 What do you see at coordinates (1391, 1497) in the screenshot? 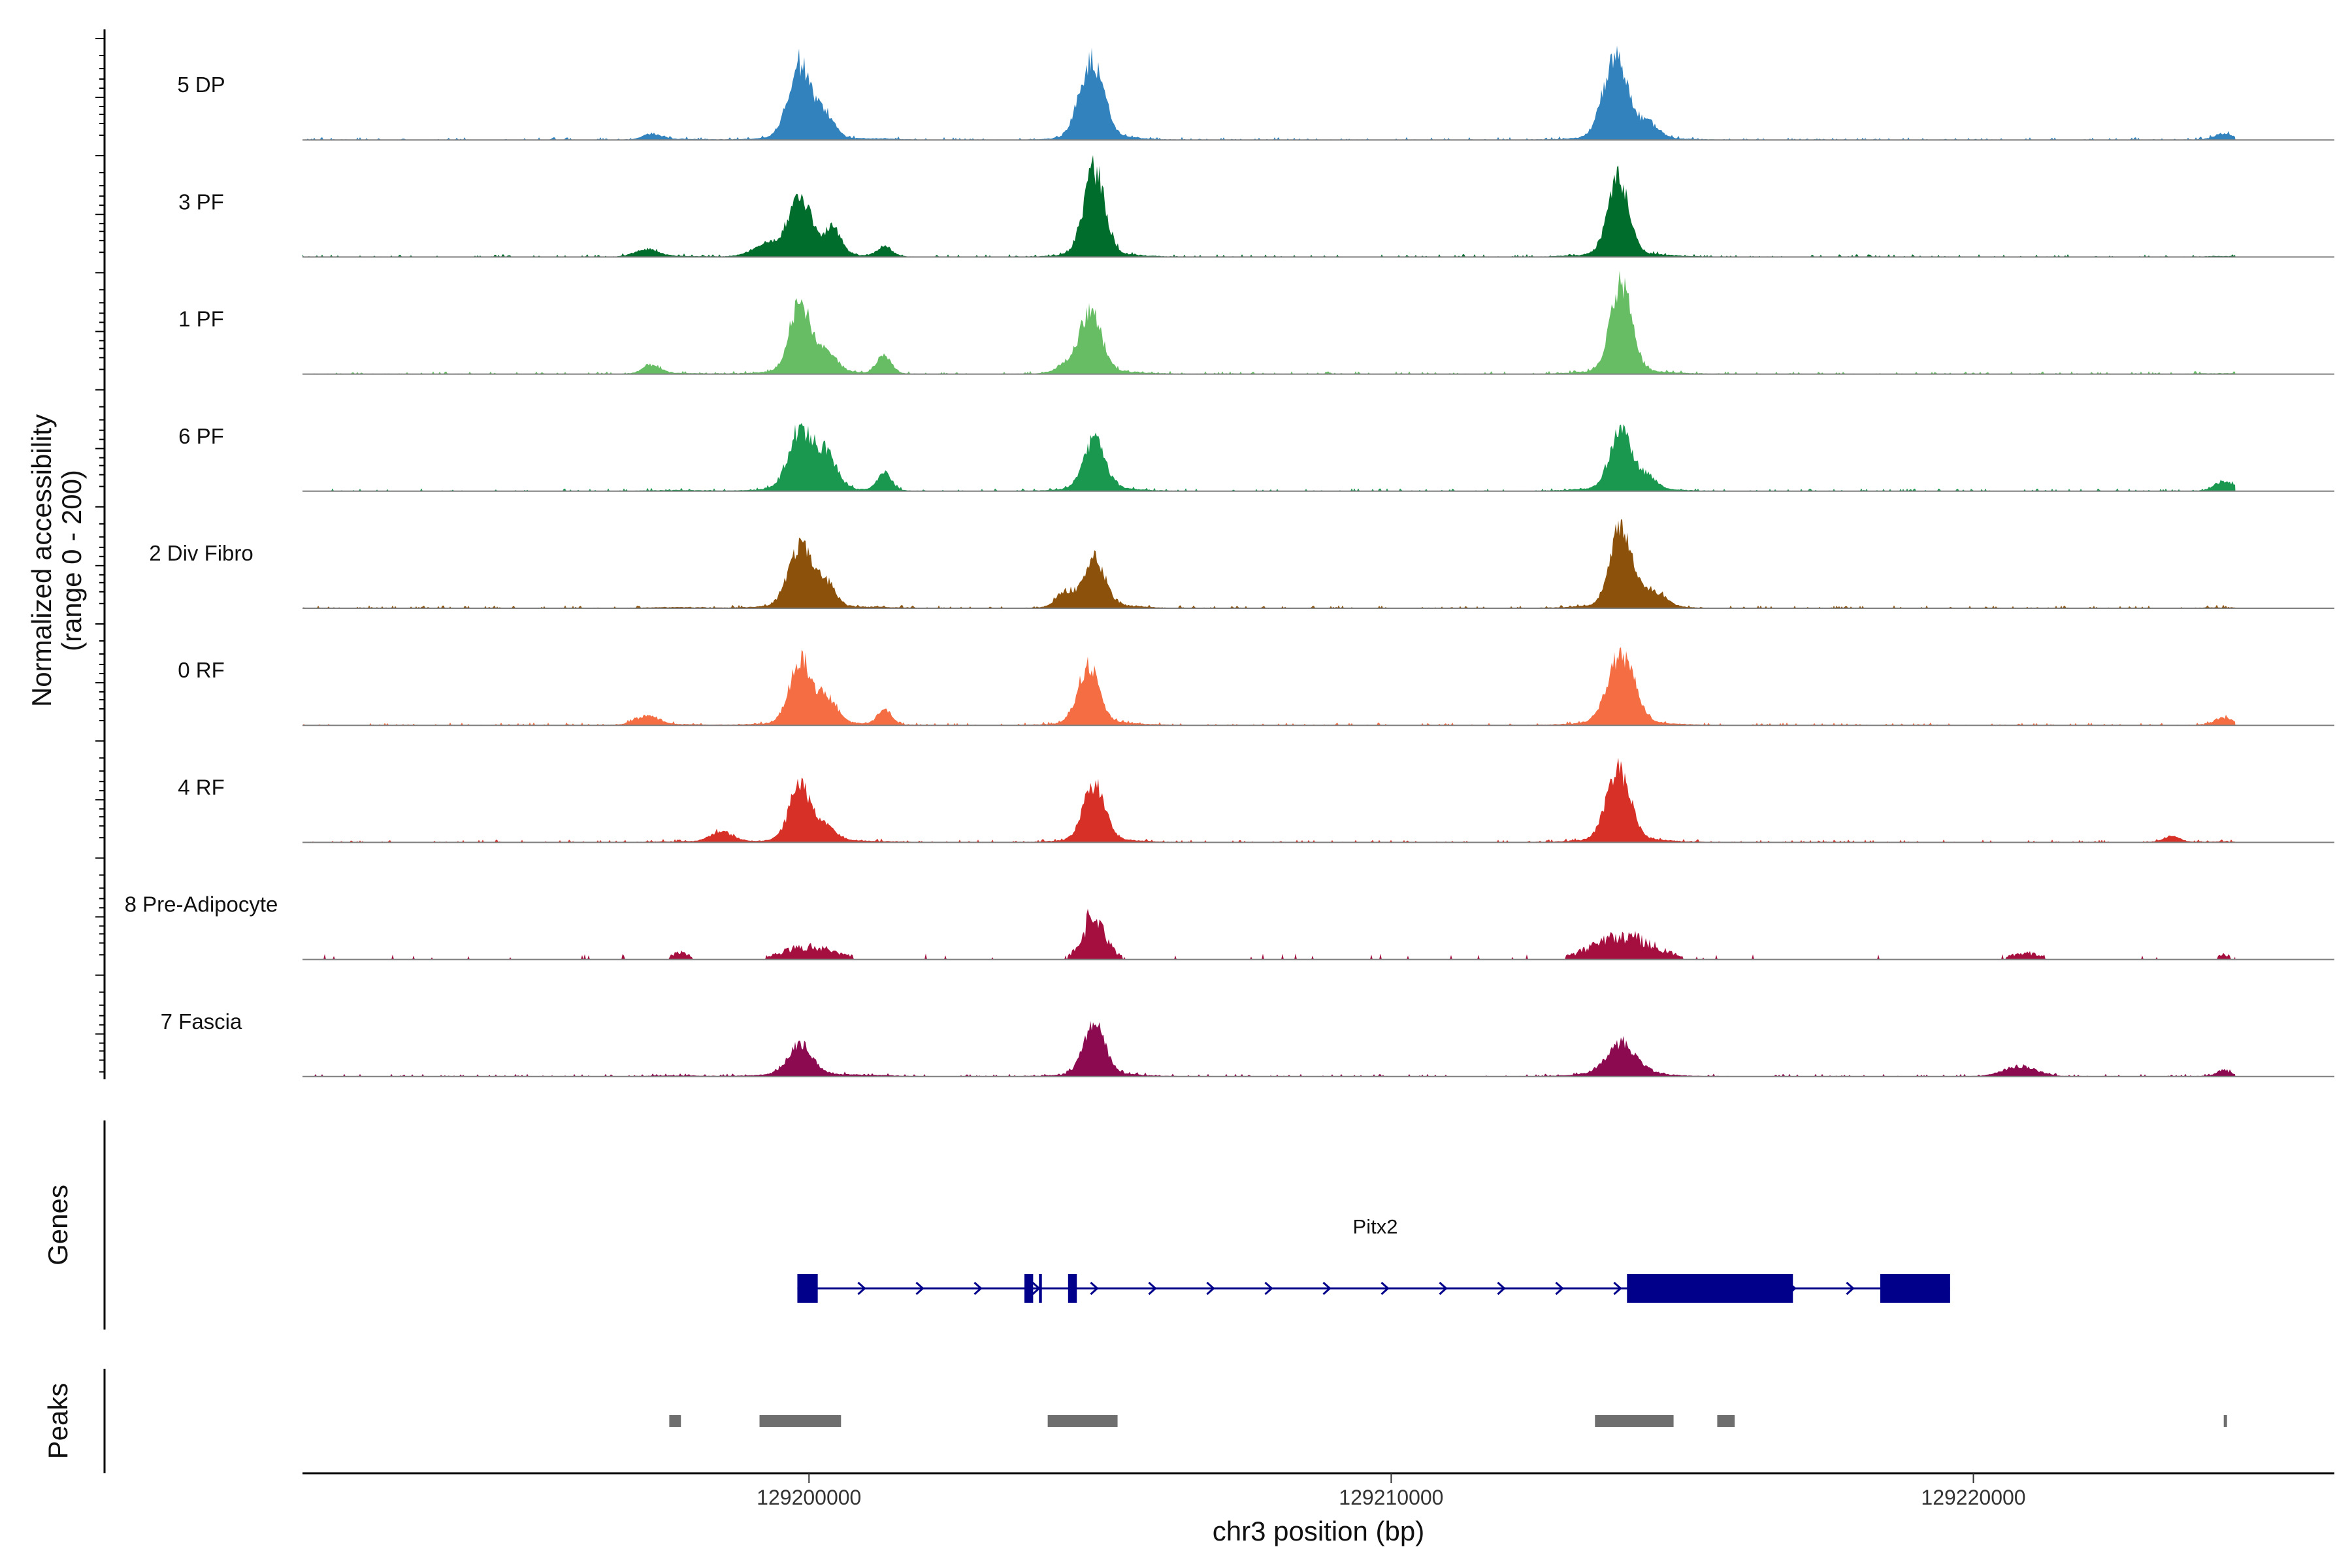
I see `x-tick-label: 129210000` at bounding box center [1391, 1497].